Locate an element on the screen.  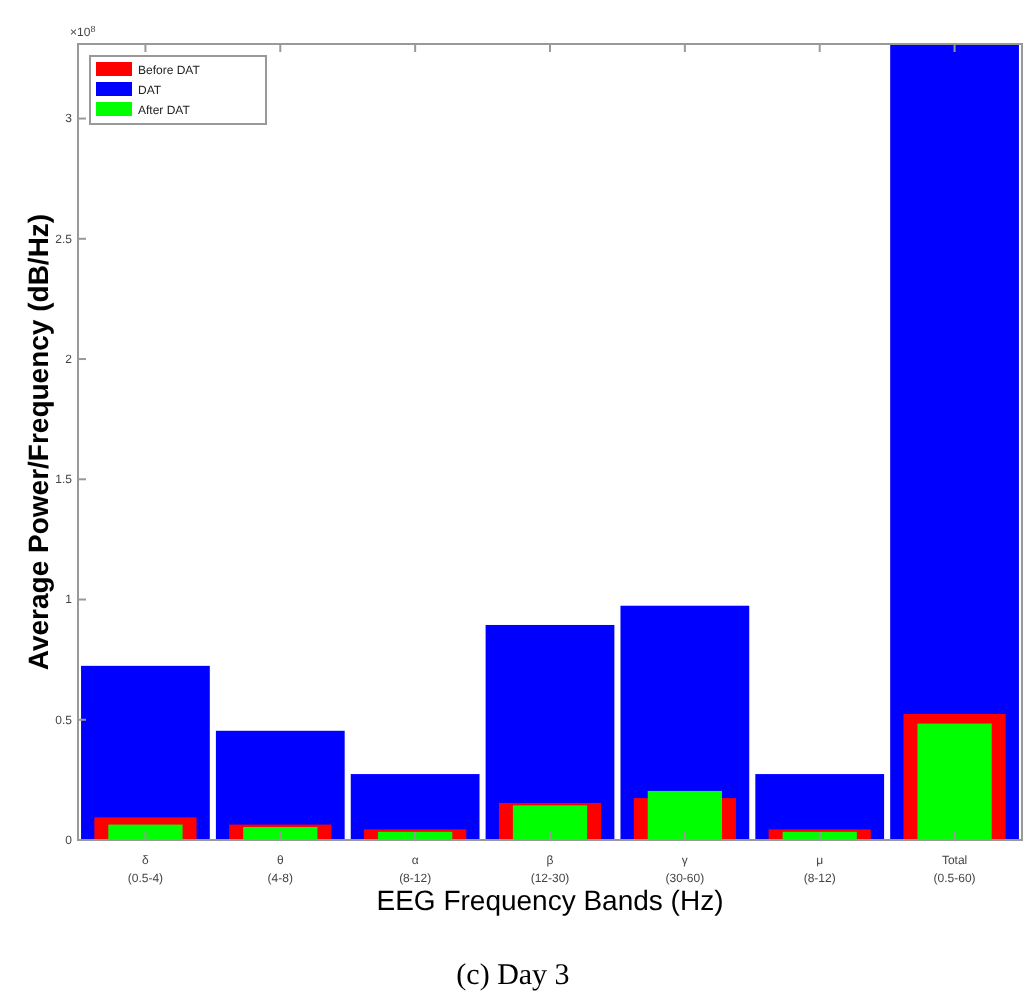
x-axis-title: EEG Frequency Bands (Hz) is located at coordinates (550, 900).